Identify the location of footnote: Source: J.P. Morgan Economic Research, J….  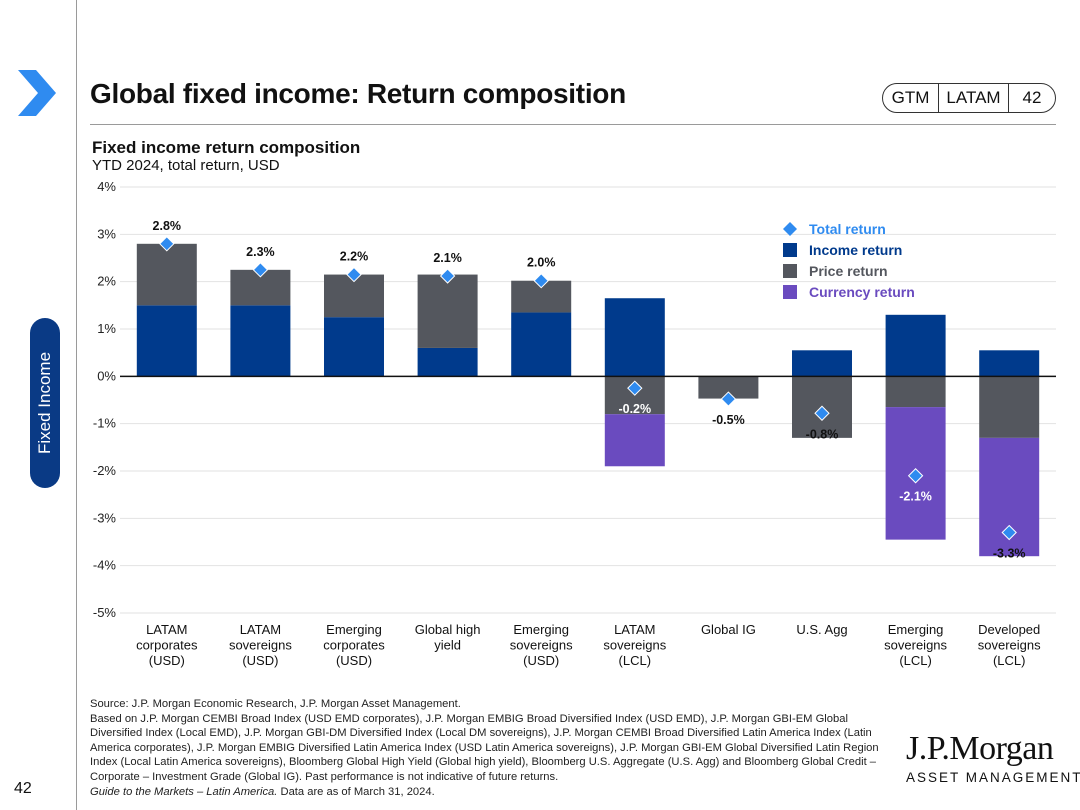
(495, 748).